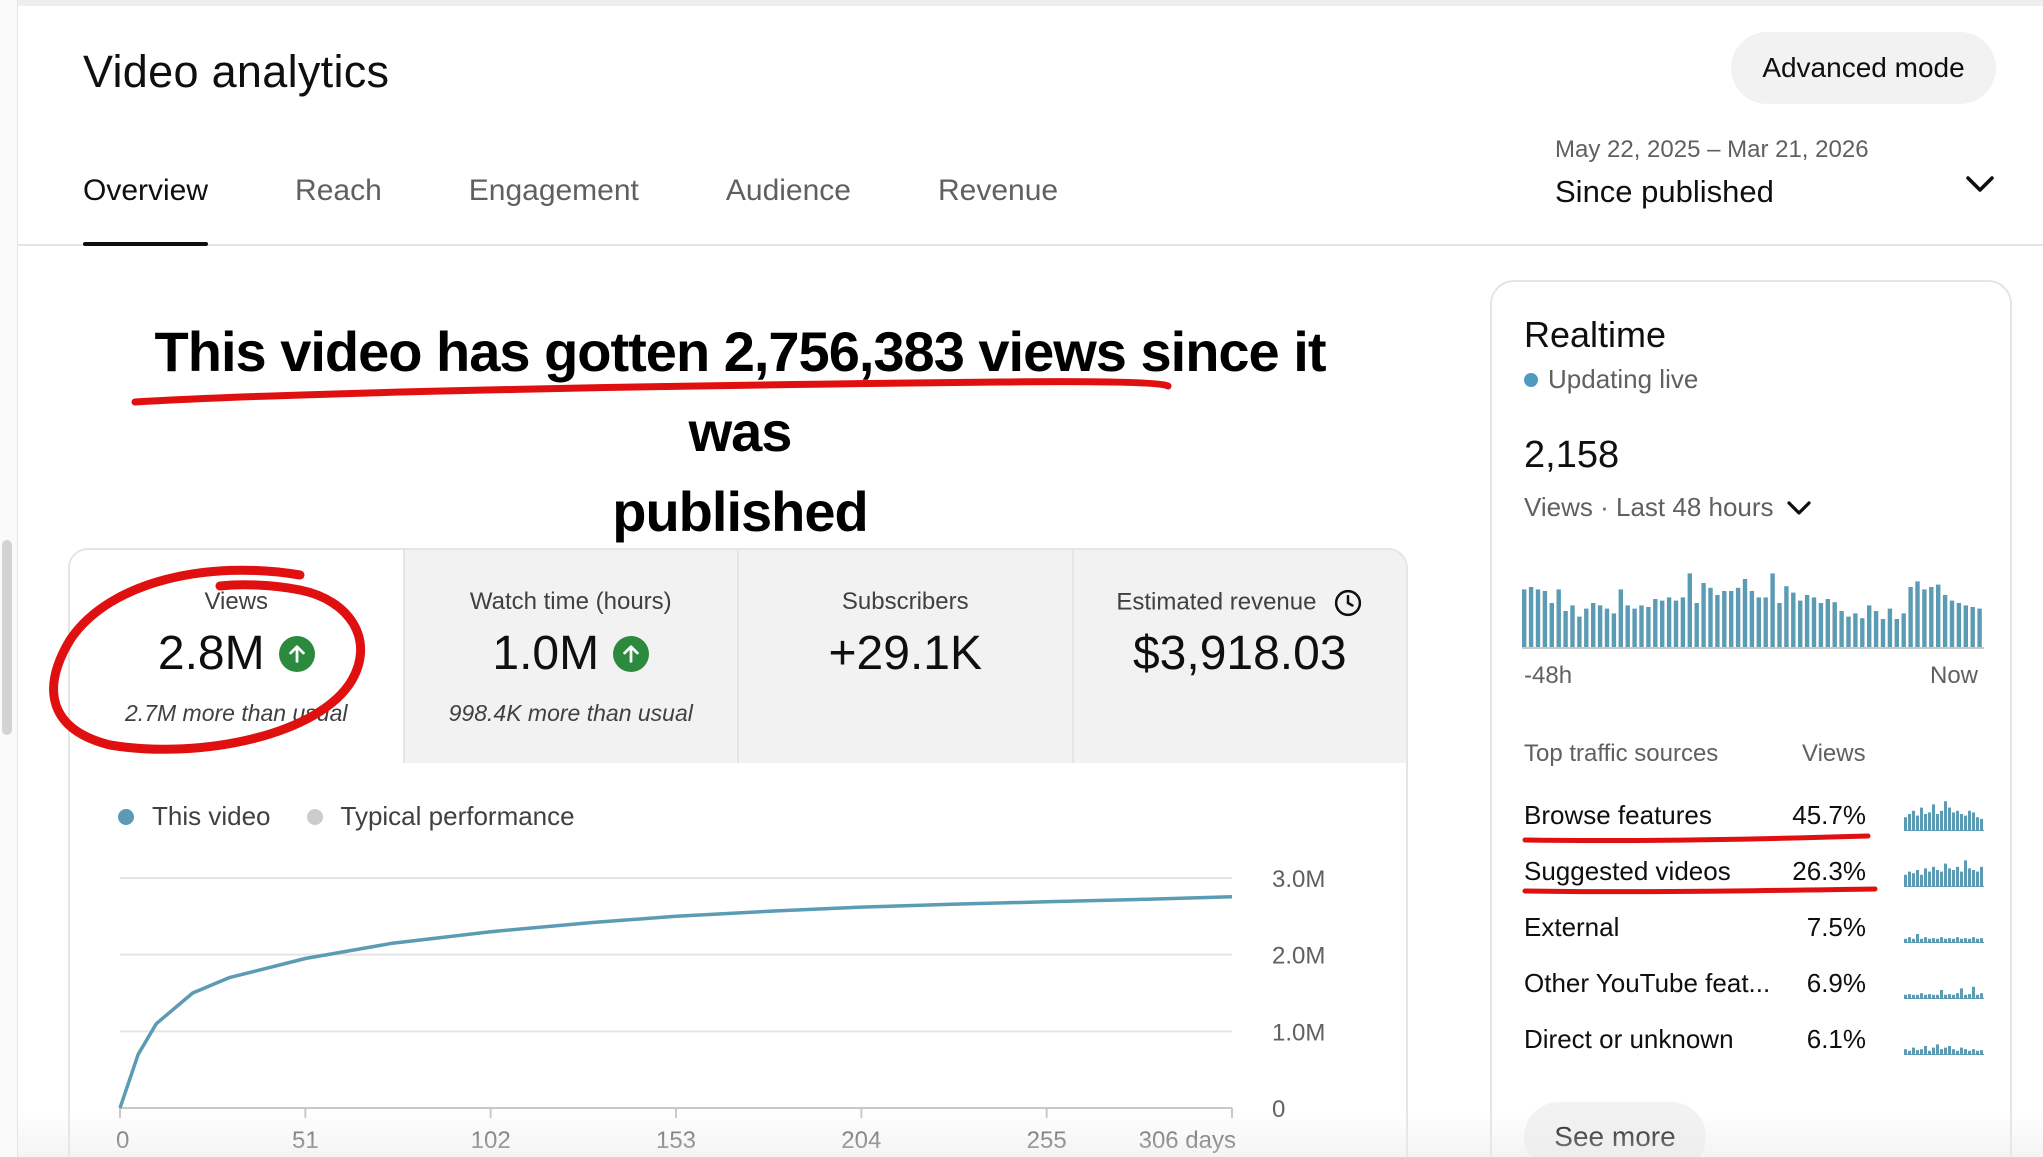 The height and width of the screenshot is (1157, 2043). Describe the element at coordinates (788, 190) in the screenshot. I see `tab-audience: Audience` at that location.